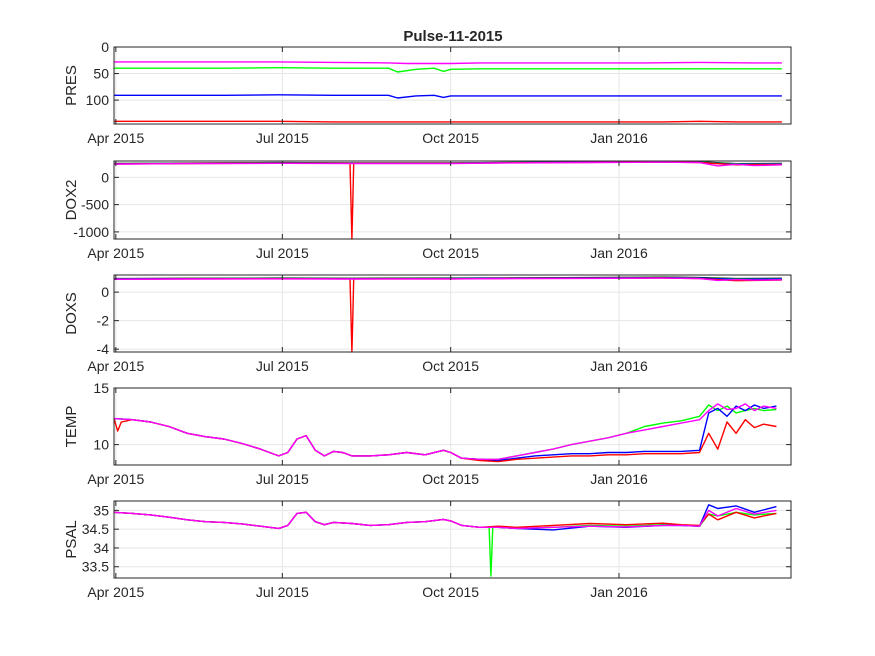 The height and width of the screenshot is (656, 875). I want to click on y-axis-label: DOXS, so click(71, 313).